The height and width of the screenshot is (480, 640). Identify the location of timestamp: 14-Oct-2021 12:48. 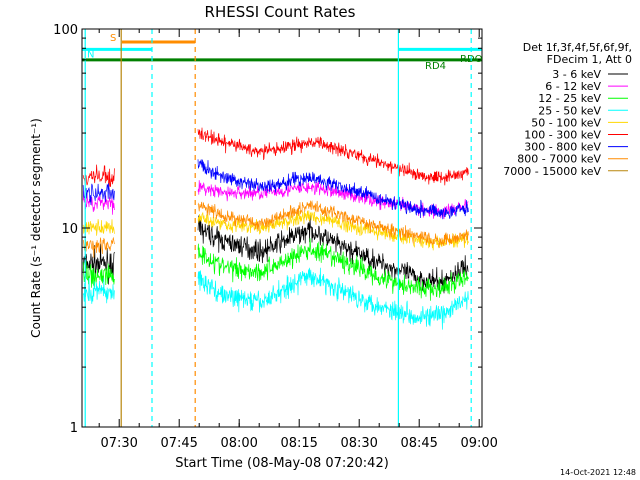
(598, 472).